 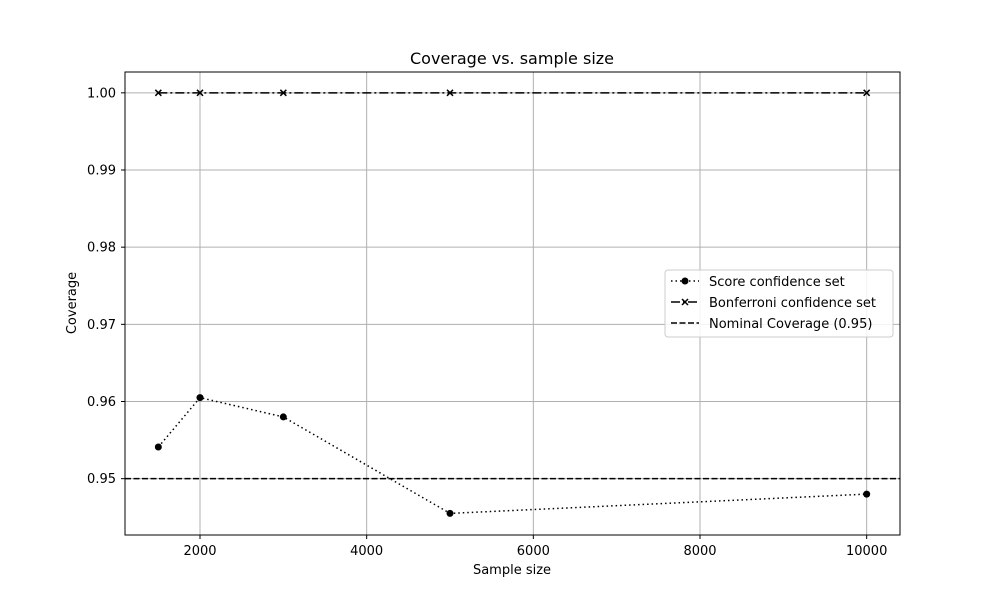 I want to click on y-tick-label: 1.00, so click(x=101, y=93).